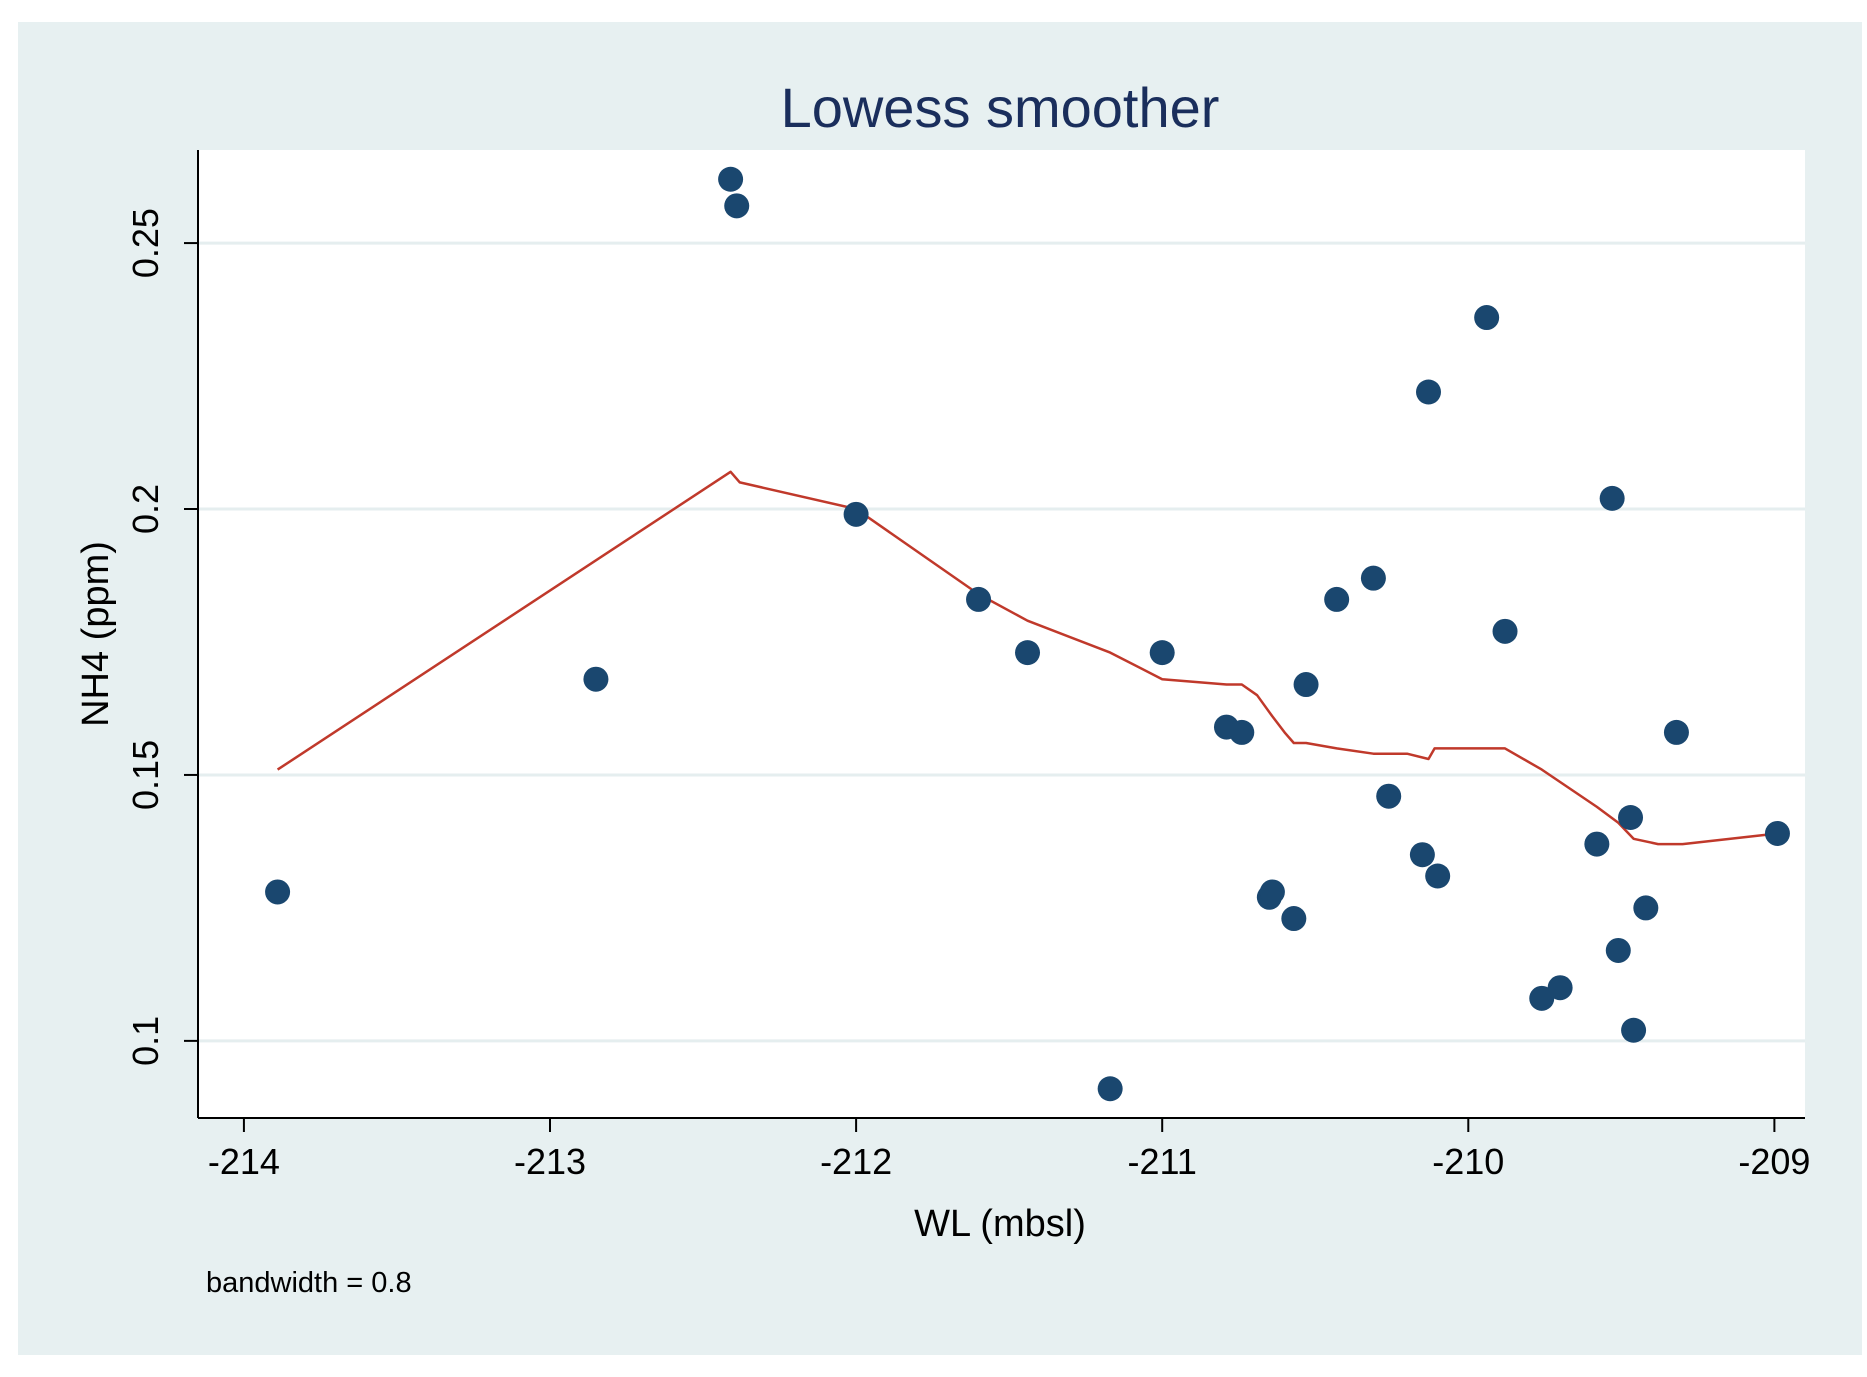  I want to click on chart-title: Lowess smoother, so click(1000, 107).